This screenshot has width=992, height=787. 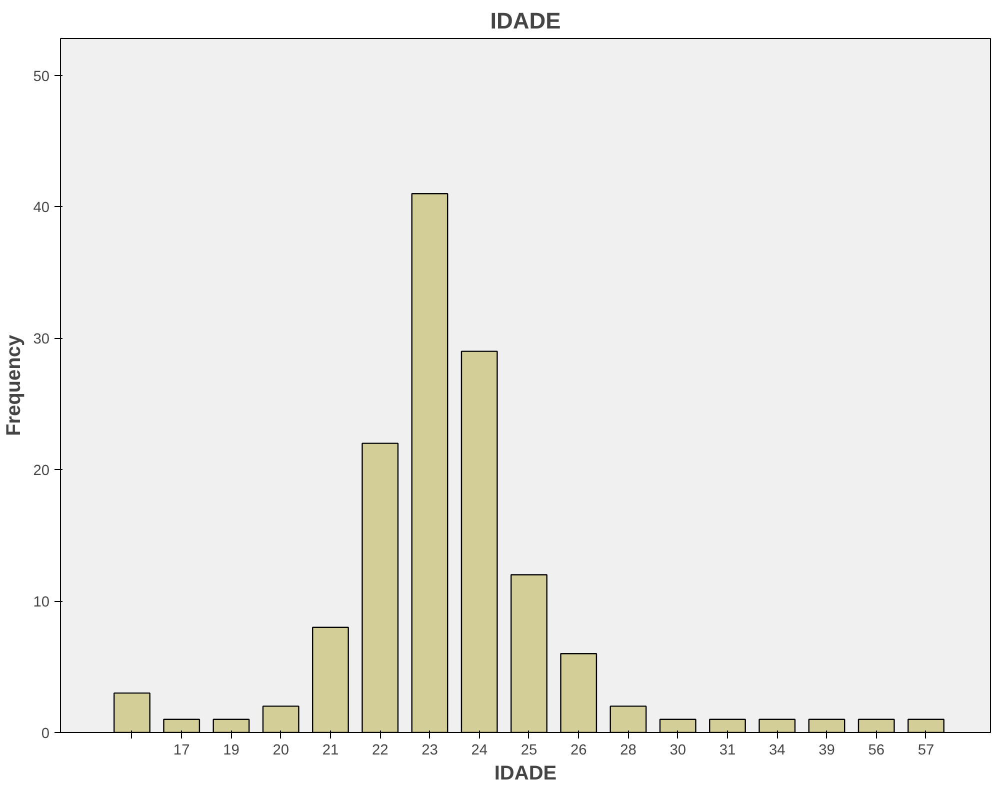 What do you see at coordinates (41, 340) in the screenshot?
I see `y-tick-label: 30` at bounding box center [41, 340].